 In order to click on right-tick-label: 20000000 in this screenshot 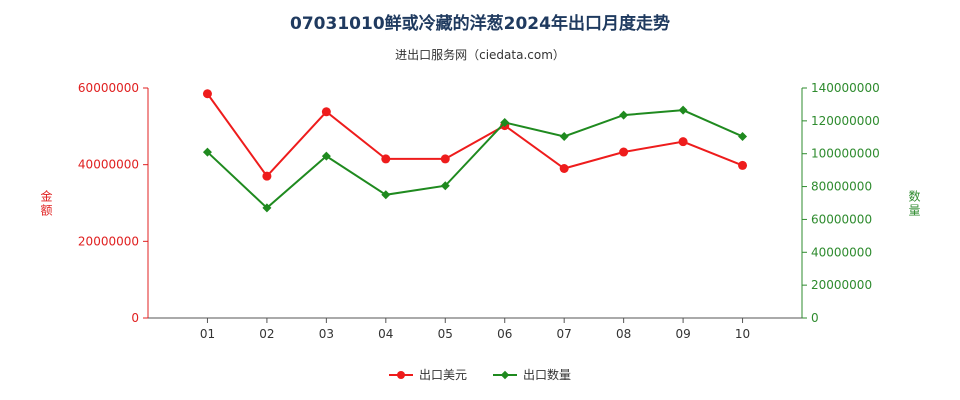, I will do `click(841, 285)`.